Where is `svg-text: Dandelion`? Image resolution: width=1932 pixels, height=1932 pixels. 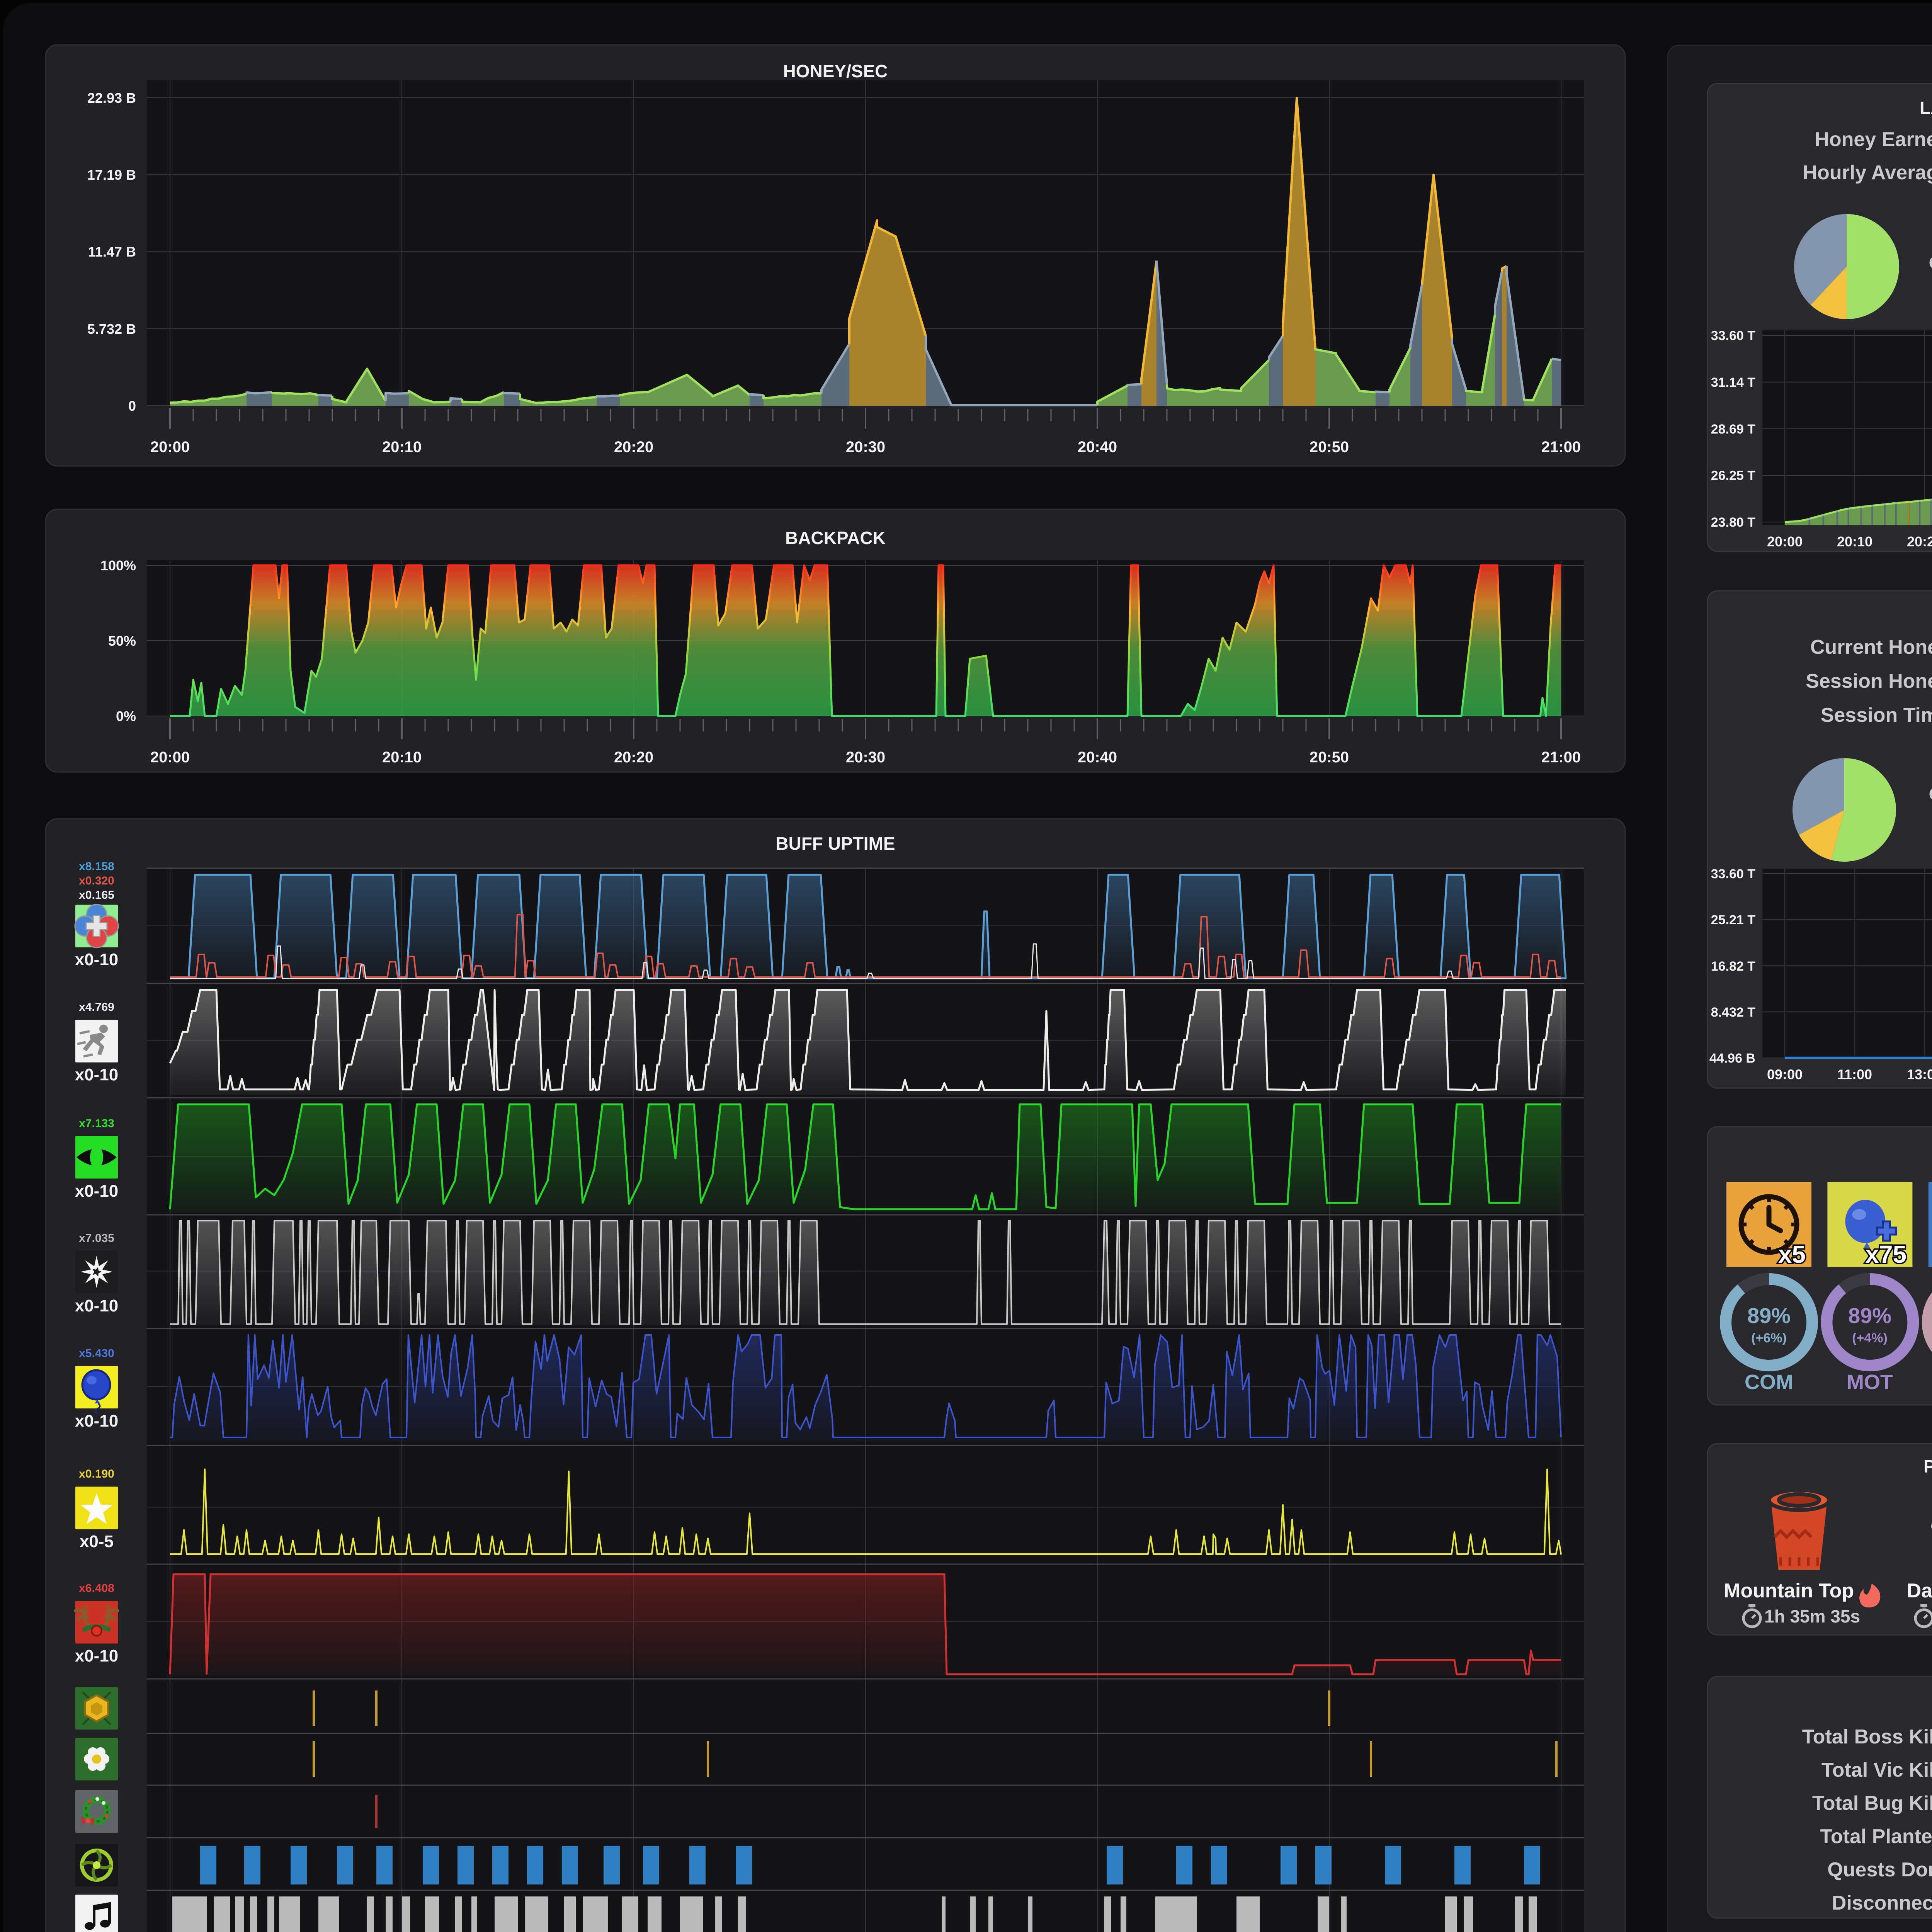
svg-text: Dandelion is located at coordinates (1920, 1591).